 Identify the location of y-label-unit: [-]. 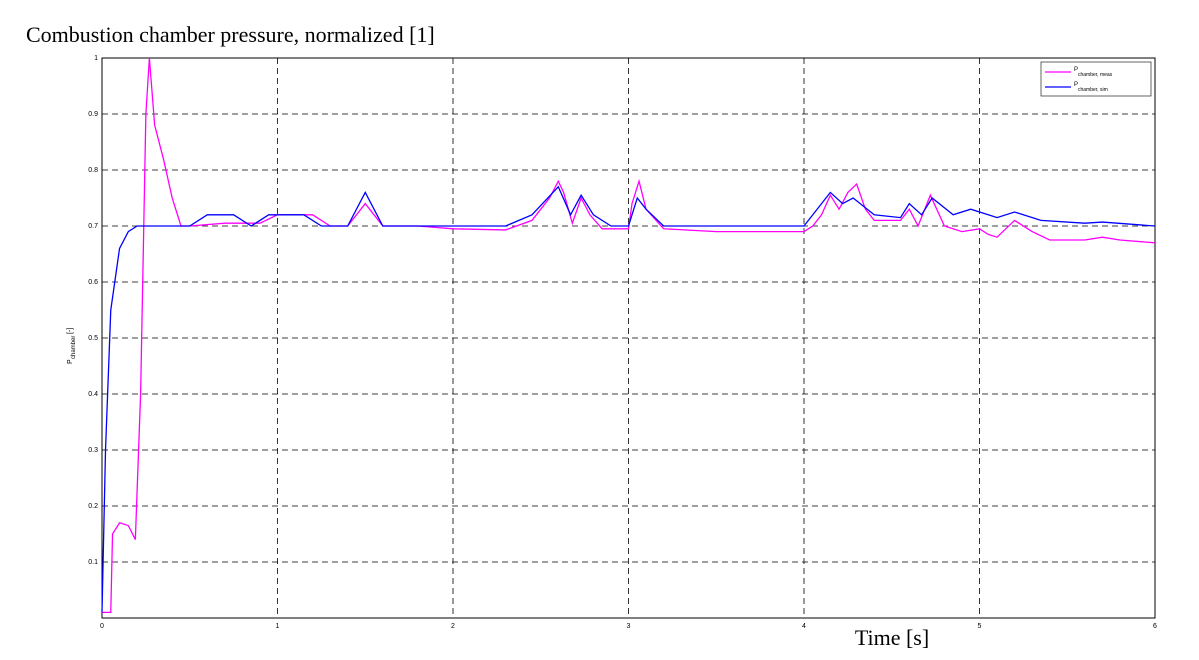
(70, 331).